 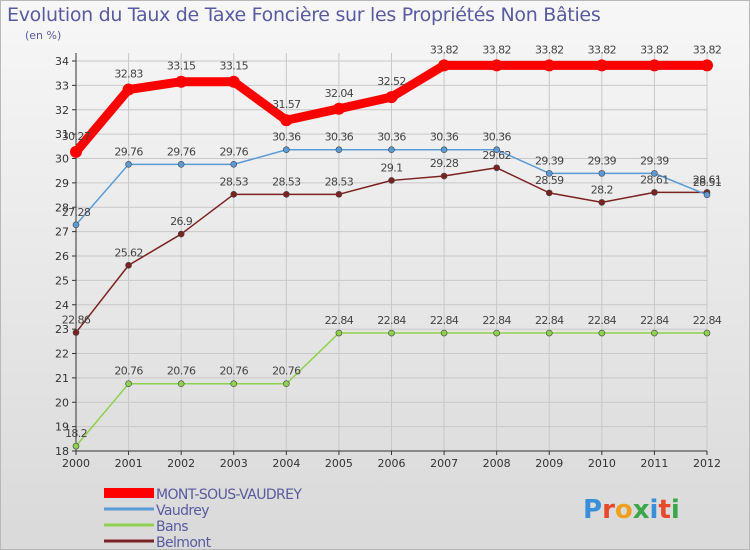 I want to click on y-tick-label: 34, so click(x=62, y=61).